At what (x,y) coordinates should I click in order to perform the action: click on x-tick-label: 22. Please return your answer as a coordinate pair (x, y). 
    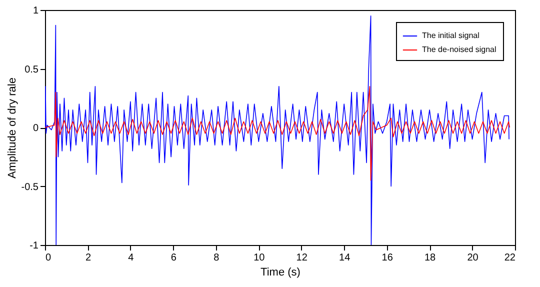
    Looking at the image, I should click on (510, 258).